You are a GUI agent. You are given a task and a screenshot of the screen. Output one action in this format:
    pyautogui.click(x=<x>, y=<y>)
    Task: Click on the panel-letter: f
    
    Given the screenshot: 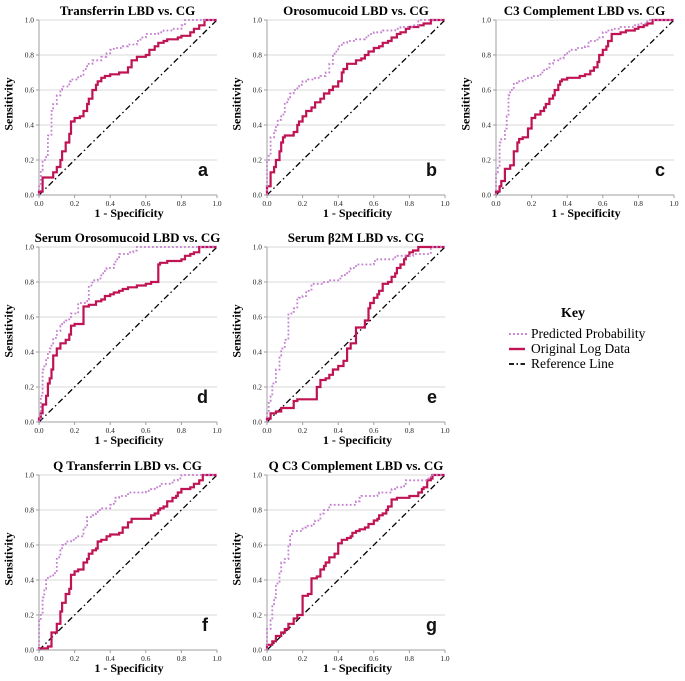 What is the action you would take?
    pyautogui.click(x=205, y=625)
    